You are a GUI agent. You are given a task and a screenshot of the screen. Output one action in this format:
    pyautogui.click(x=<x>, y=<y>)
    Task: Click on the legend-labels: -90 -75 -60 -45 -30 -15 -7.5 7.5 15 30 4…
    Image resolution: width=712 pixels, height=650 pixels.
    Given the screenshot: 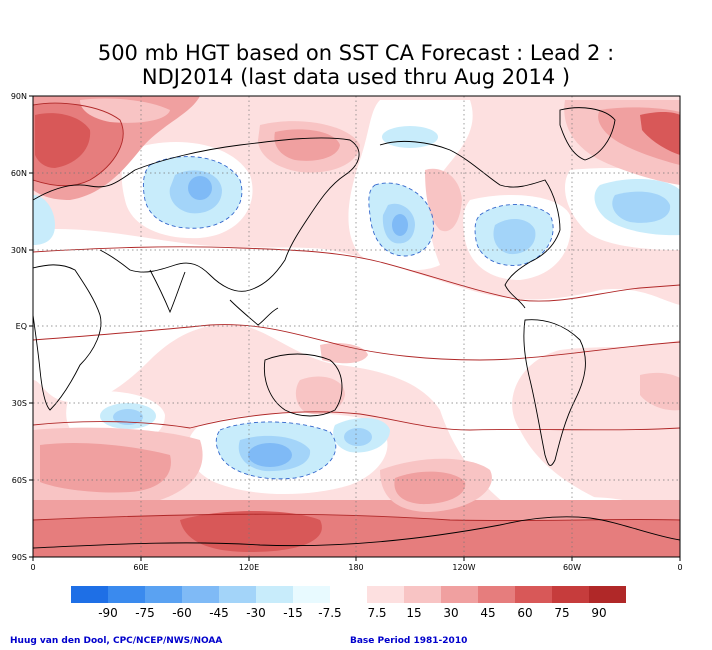 What is the action you would take?
    pyautogui.click(x=352, y=613)
    